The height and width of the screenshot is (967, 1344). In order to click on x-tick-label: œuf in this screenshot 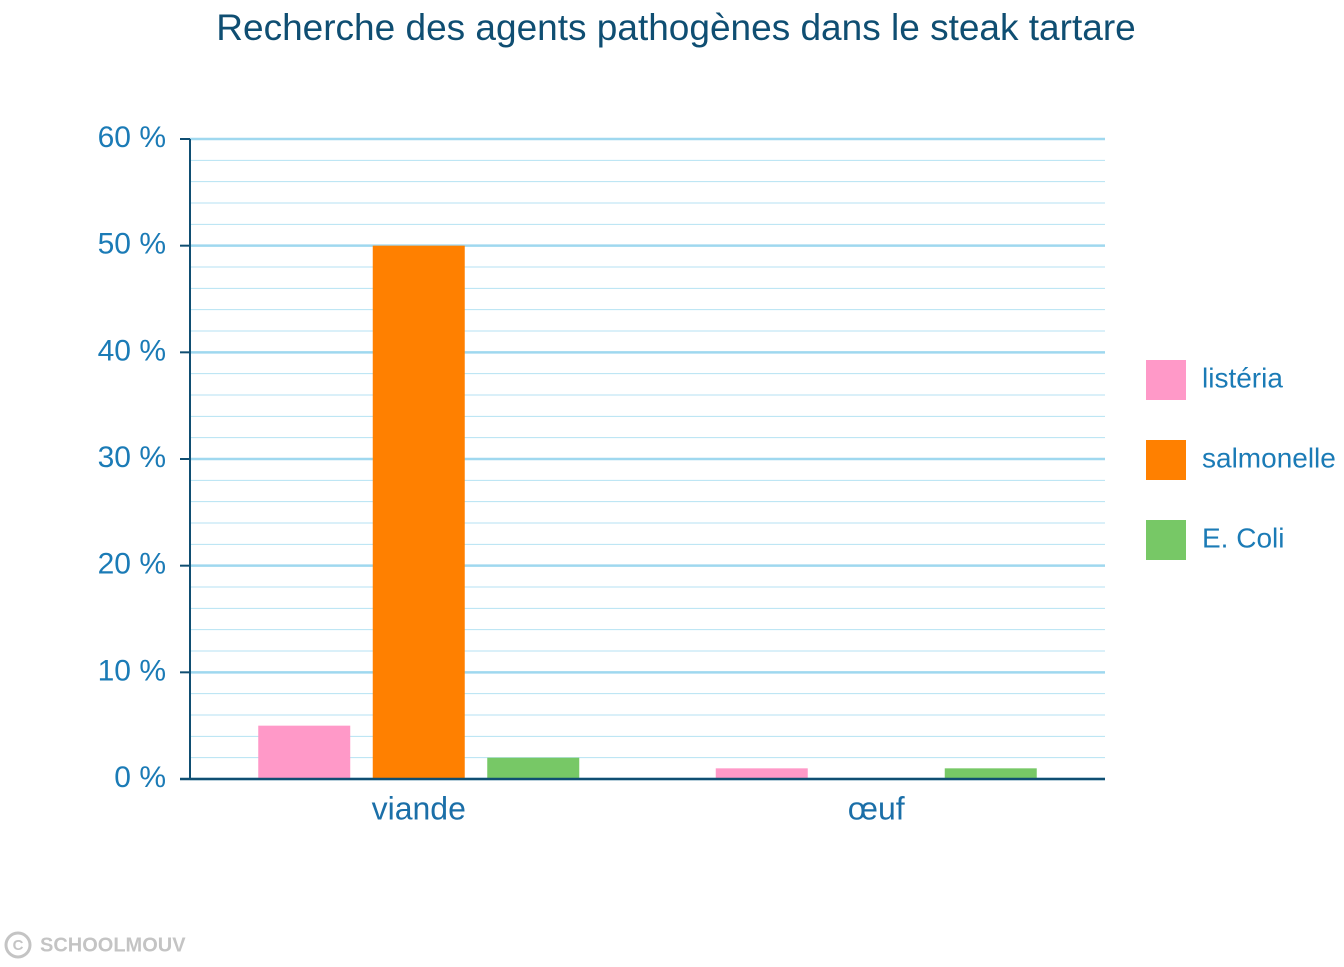, I will do `click(876, 808)`.